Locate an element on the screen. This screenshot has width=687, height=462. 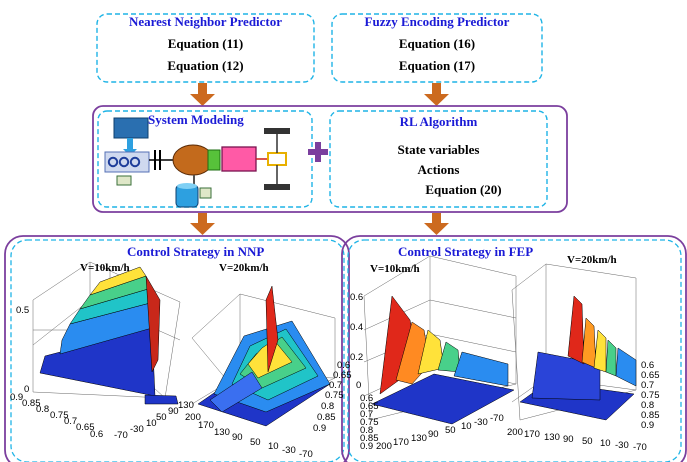
fep-v10-z-tick: 0.6 is located at coordinates (357, 297).